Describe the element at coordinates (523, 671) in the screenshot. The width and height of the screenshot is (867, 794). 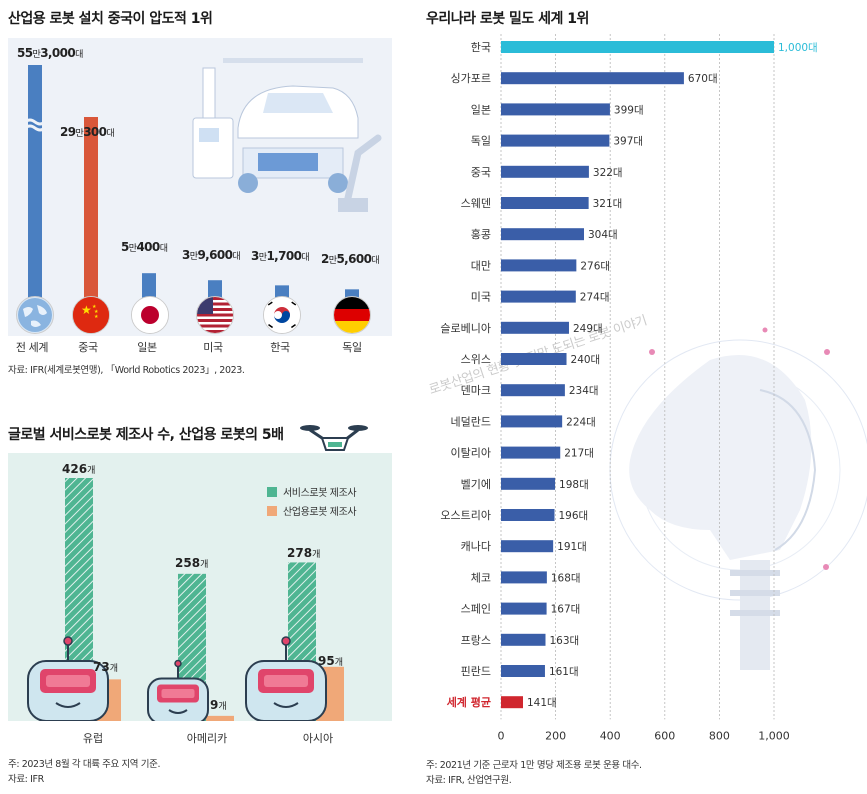
I see `bar-핀란드` at that location.